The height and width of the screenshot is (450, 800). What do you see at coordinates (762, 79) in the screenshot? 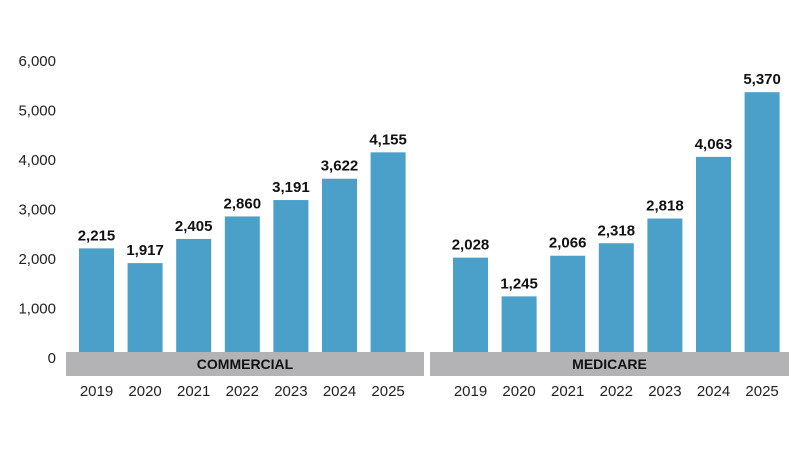
I see `data-label: 5,370` at bounding box center [762, 79].